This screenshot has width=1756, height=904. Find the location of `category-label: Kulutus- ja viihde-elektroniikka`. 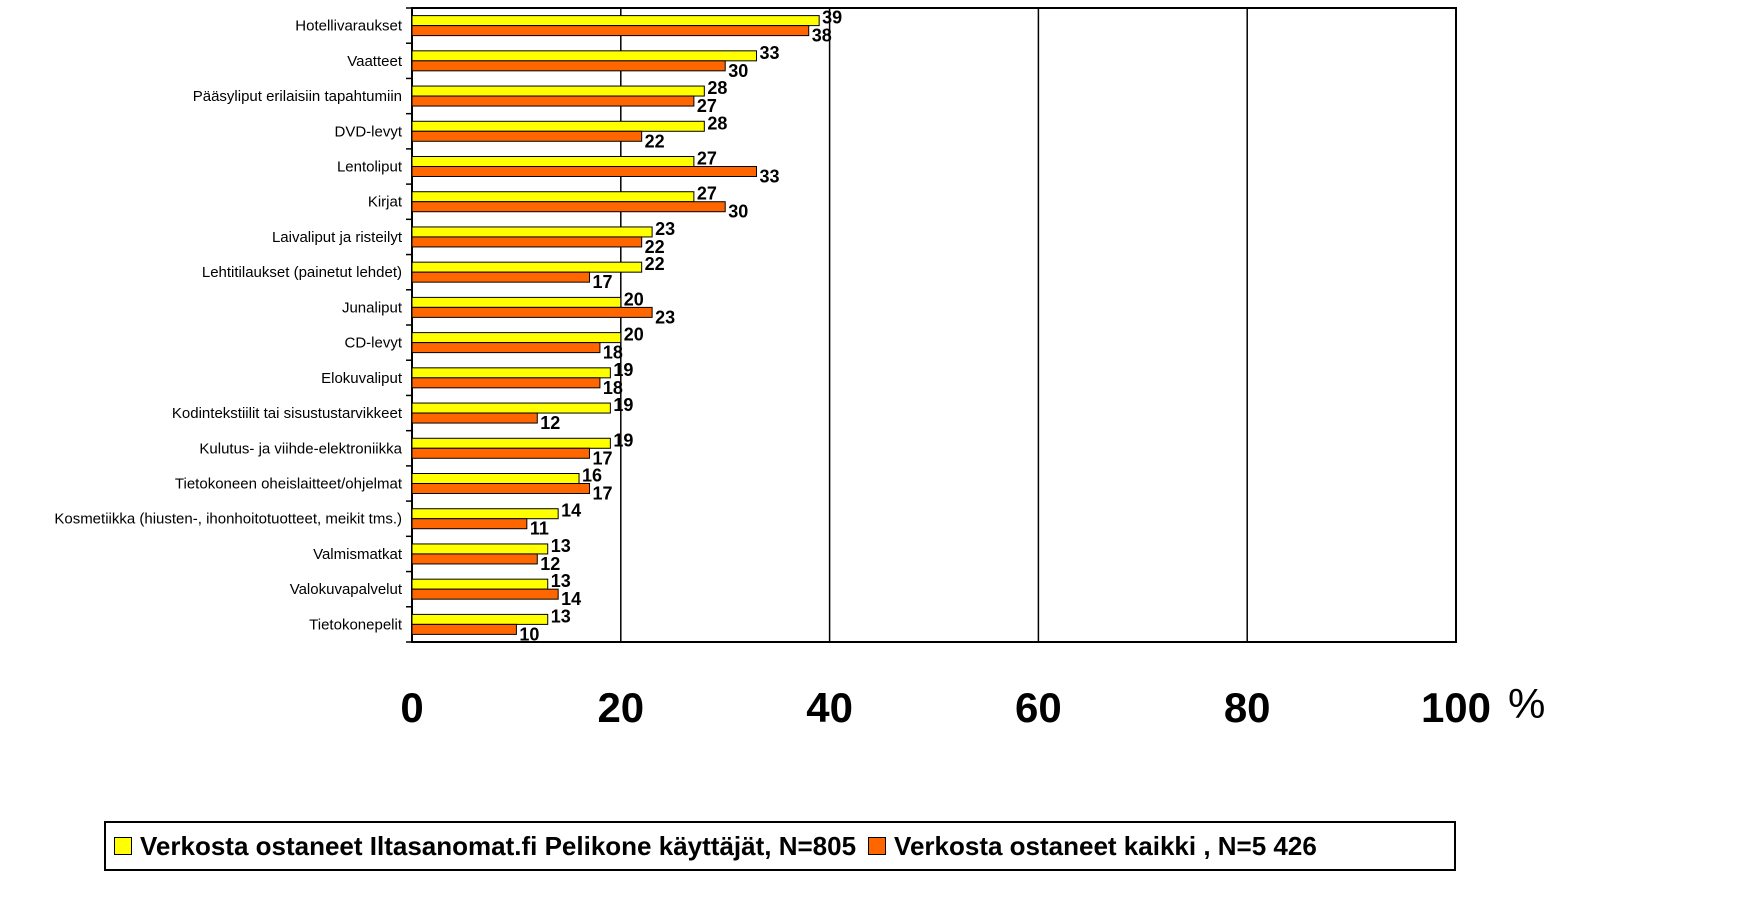

category-label: Kulutus- ja viihde-elektroniikka is located at coordinates (300, 448).